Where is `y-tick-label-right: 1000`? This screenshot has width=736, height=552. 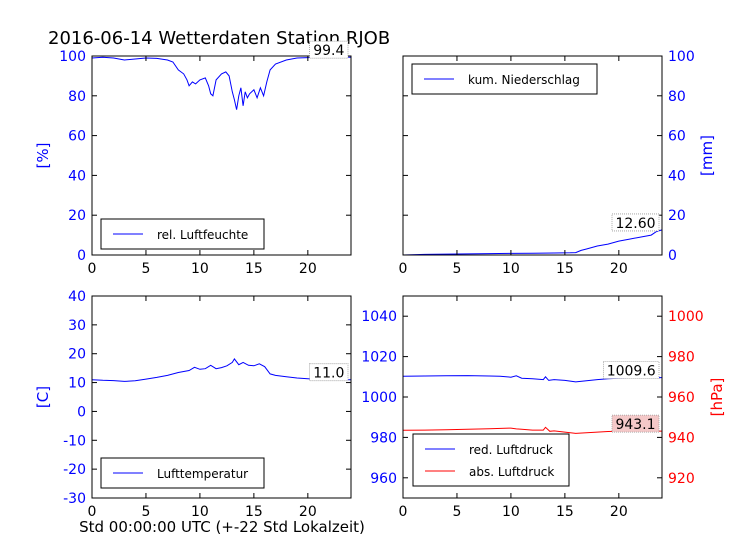
y-tick-label-right: 1000 is located at coordinates (686, 317).